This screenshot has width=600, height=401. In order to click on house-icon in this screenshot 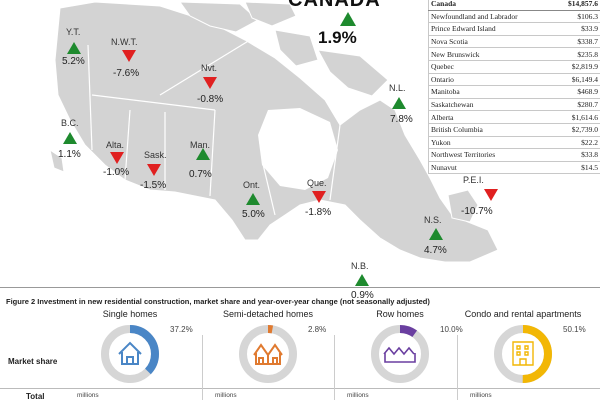, I will do `click(130, 353)`.